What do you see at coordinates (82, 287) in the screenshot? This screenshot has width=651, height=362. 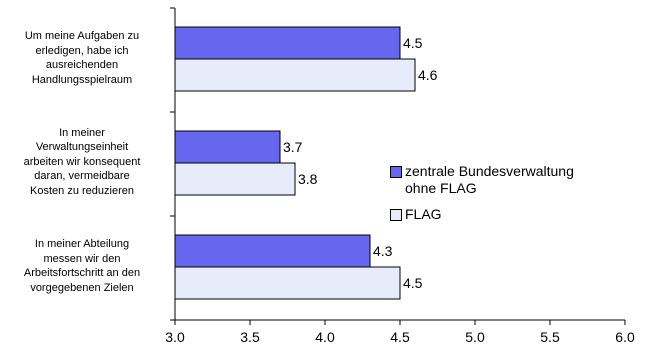 I see `category-label-line: vorgegebenen Zielen` at bounding box center [82, 287].